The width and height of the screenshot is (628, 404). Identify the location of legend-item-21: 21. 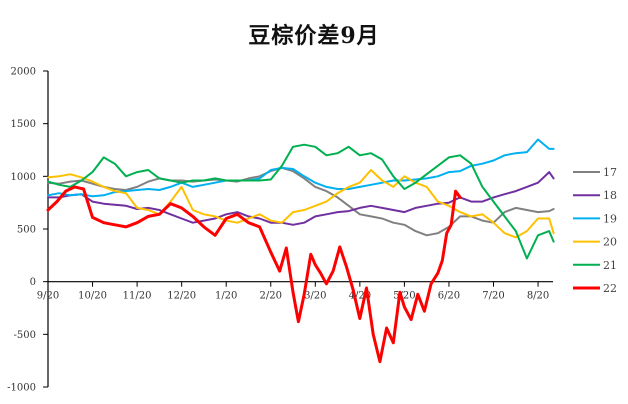
(595, 265).